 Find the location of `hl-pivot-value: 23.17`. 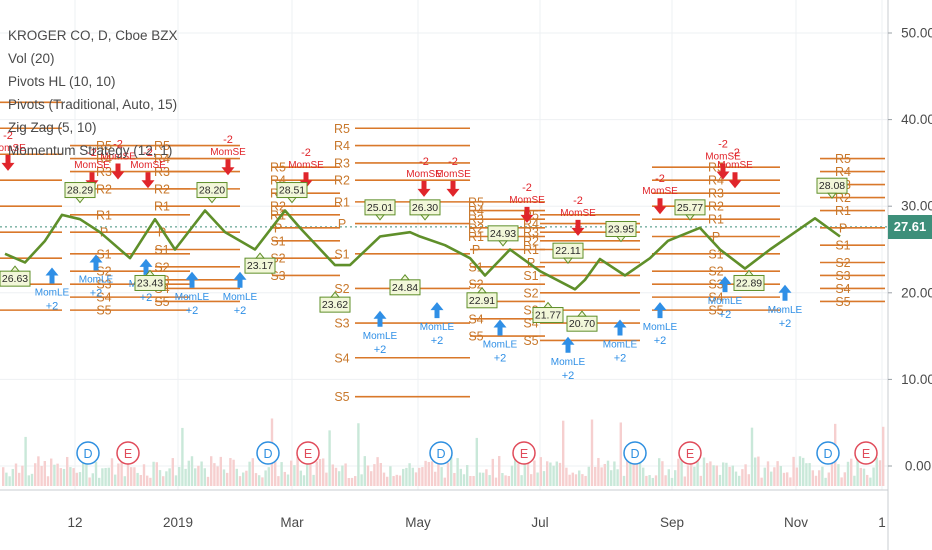

hl-pivot-value: 23.17 is located at coordinates (260, 266).